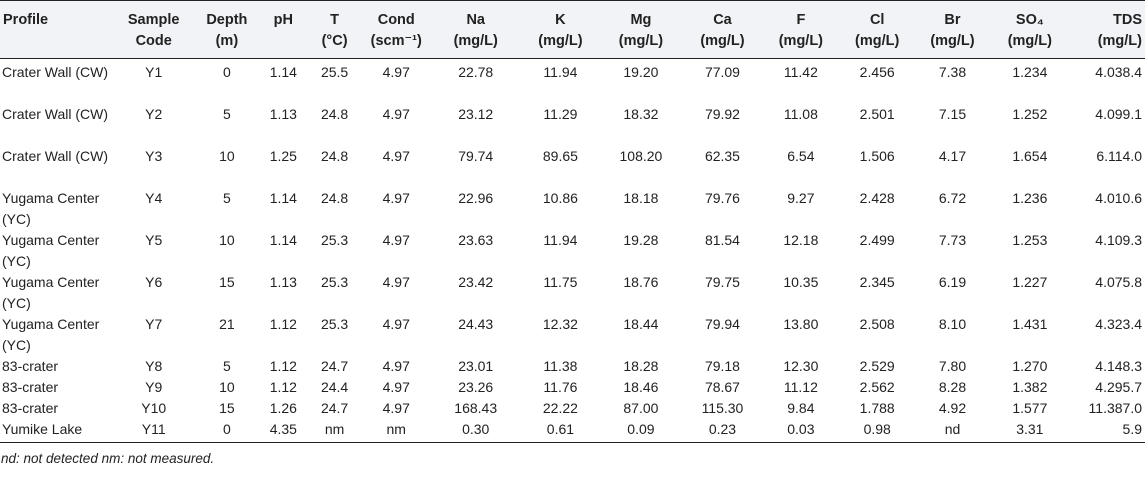 Image resolution: width=1145 pixels, height=488 pixels. What do you see at coordinates (476, 387) in the screenshot?
I see `table-cell: 23.26` at bounding box center [476, 387].